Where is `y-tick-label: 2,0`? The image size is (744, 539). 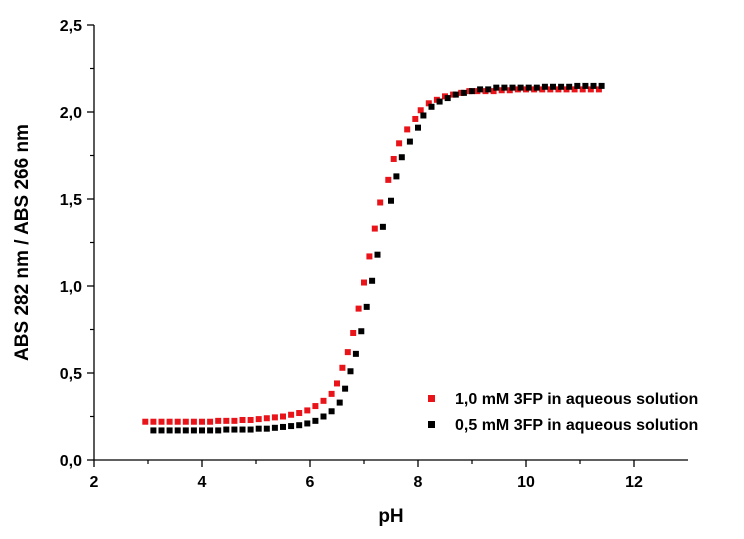 y-tick-label: 2,0 is located at coordinates (71, 113).